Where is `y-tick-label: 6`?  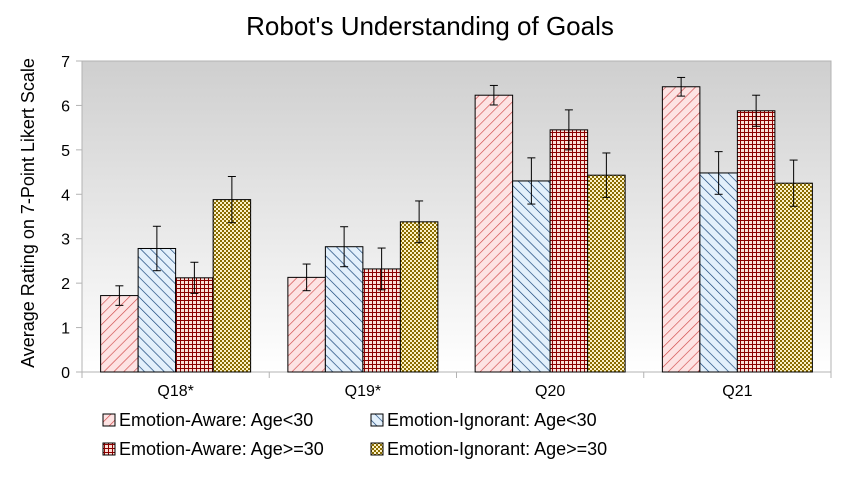 y-tick-label: 6 is located at coordinates (65, 106).